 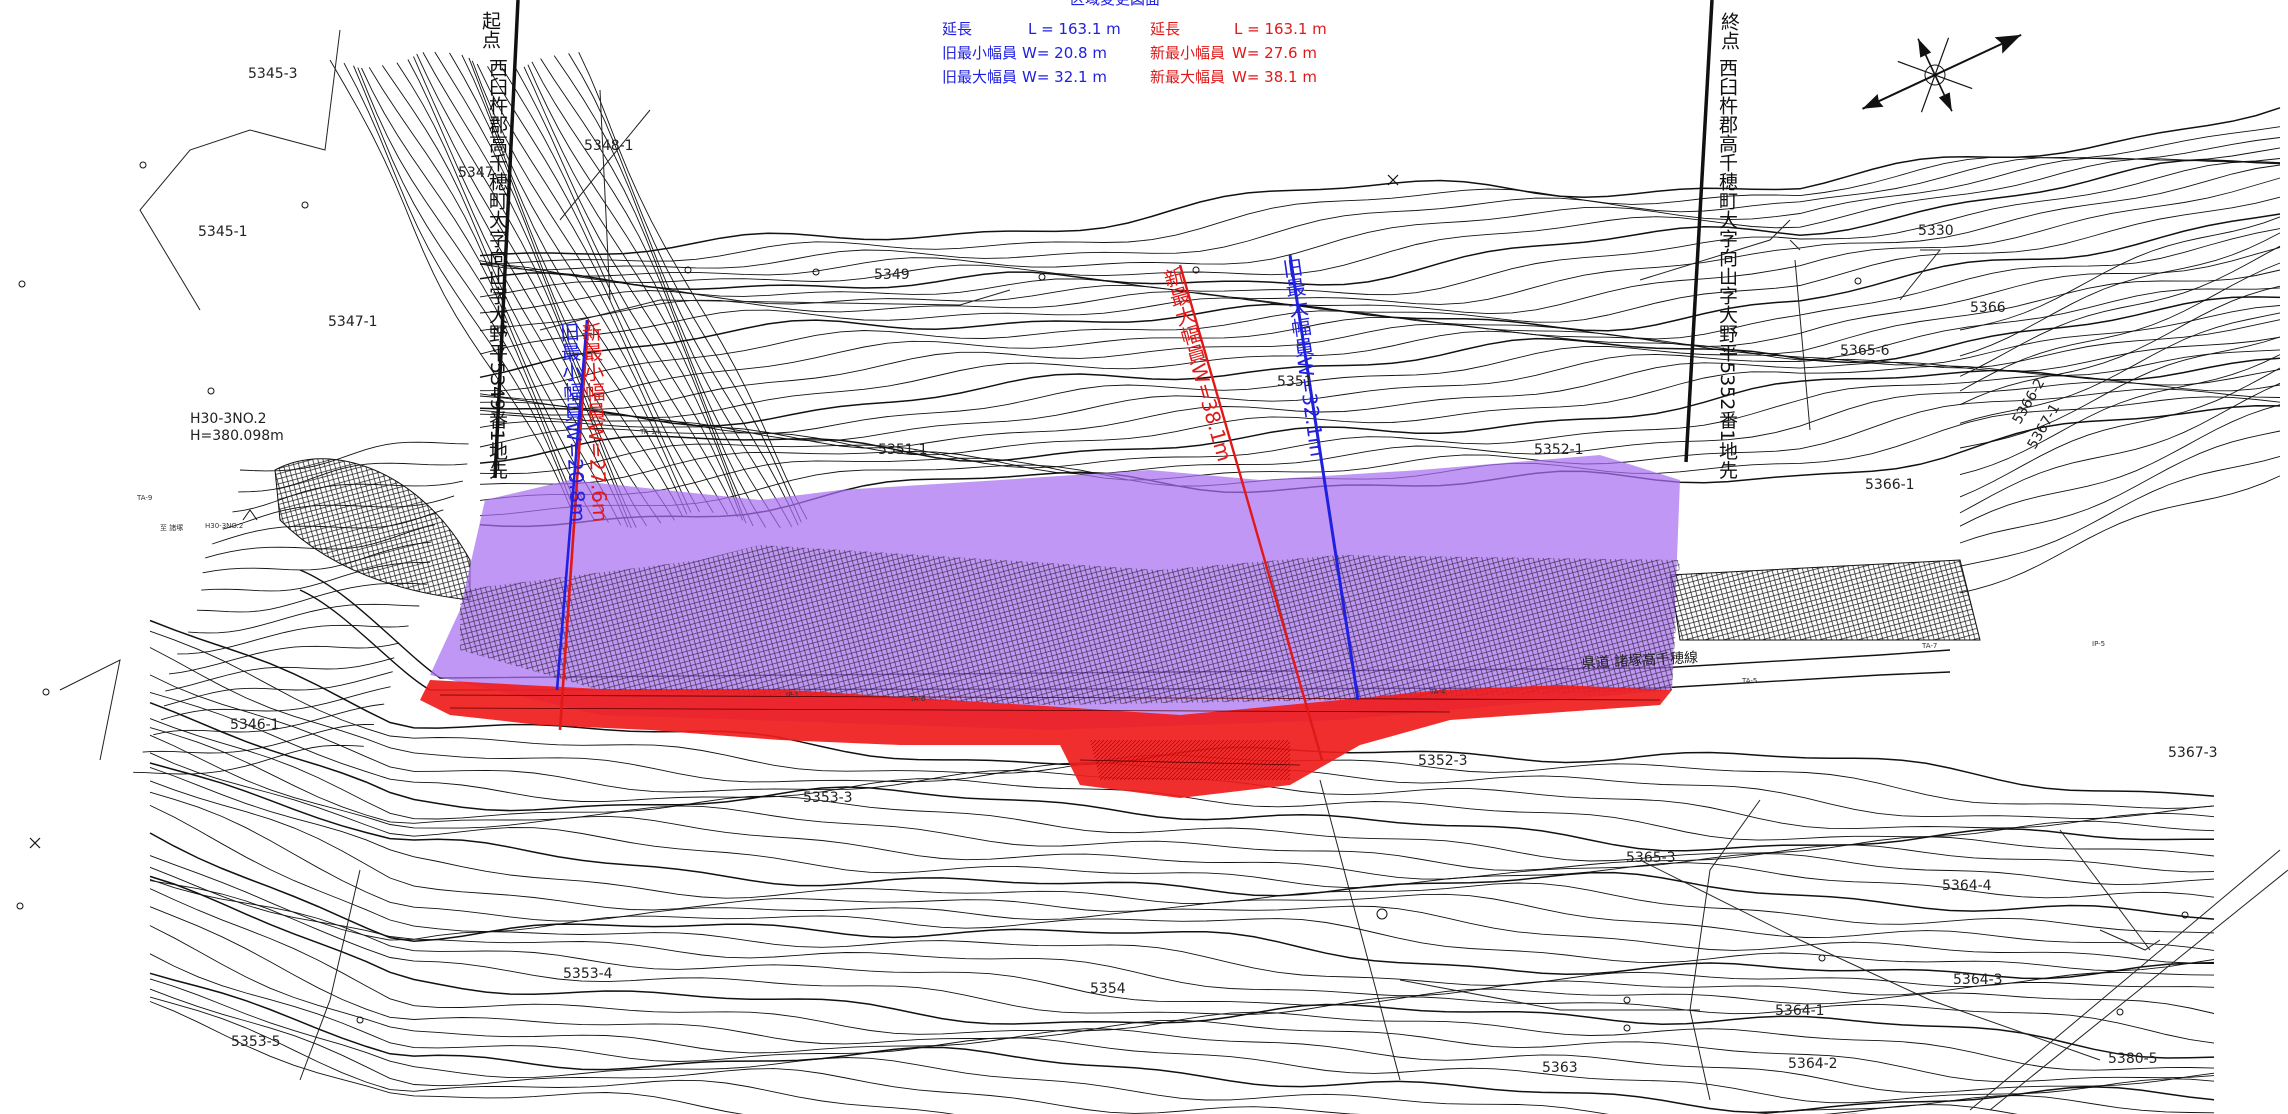 I want to click on parcel-label: 5366-1, so click(x=1890, y=485).